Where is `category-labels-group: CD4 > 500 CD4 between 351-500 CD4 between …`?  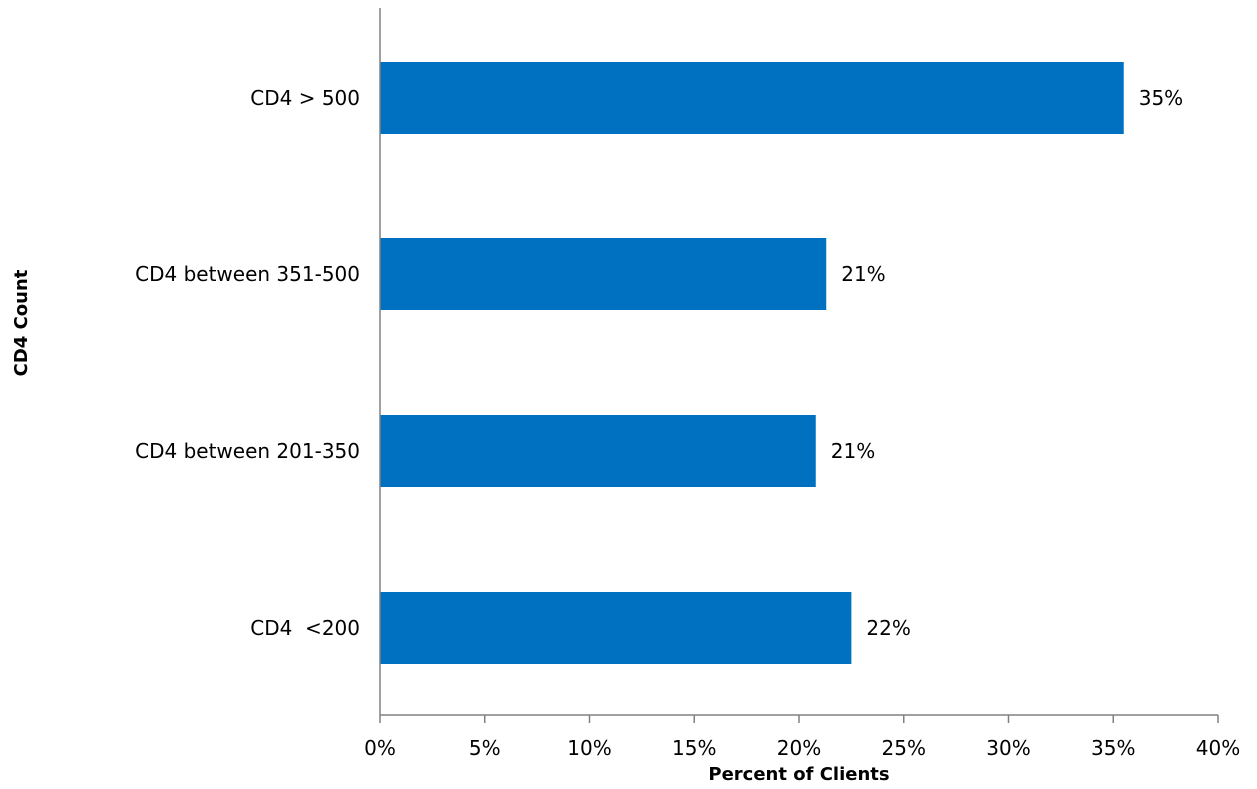 category-labels-group: CD4 > 500 CD4 between 351-500 CD4 between … is located at coordinates (247, 363).